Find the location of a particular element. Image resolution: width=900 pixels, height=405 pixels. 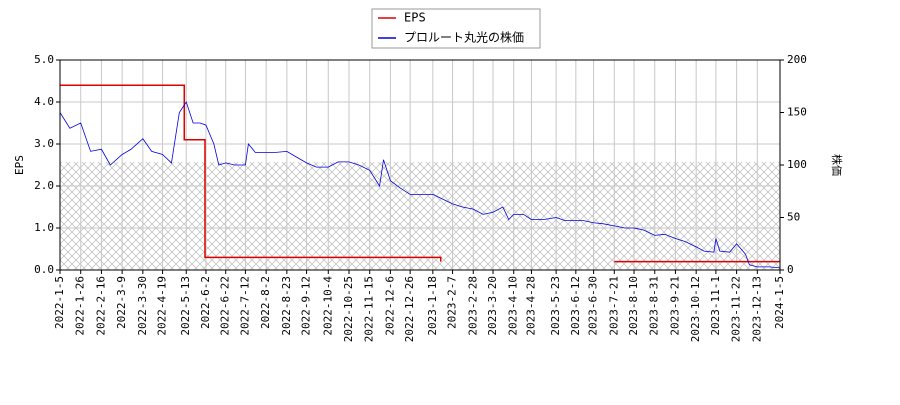

y-tick-label: 2.0 is located at coordinates (44, 185).